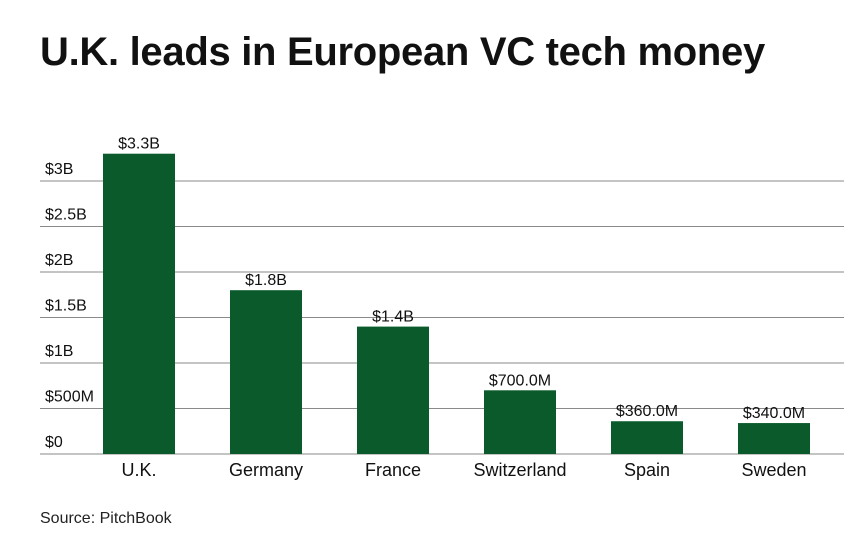 This screenshot has height=550, width=844. I want to click on y-tick-label: $2.5B, so click(66, 215).